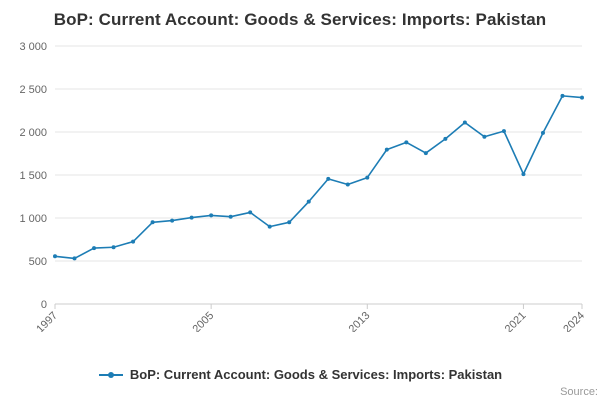 This screenshot has height=400, width=600. Describe the element at coordinates (360, 321) in the screenshot. I see `x-axis-tick-label: 2013` at that location.